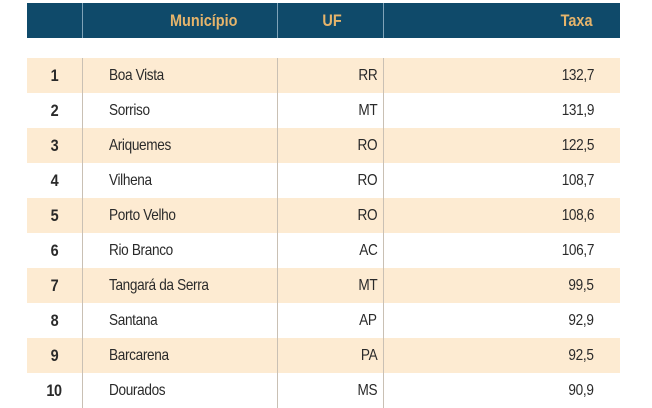  Describe the element at coordinates (501, 285) in the screenshot. I see `cell-taxa: 99,5` at that location.